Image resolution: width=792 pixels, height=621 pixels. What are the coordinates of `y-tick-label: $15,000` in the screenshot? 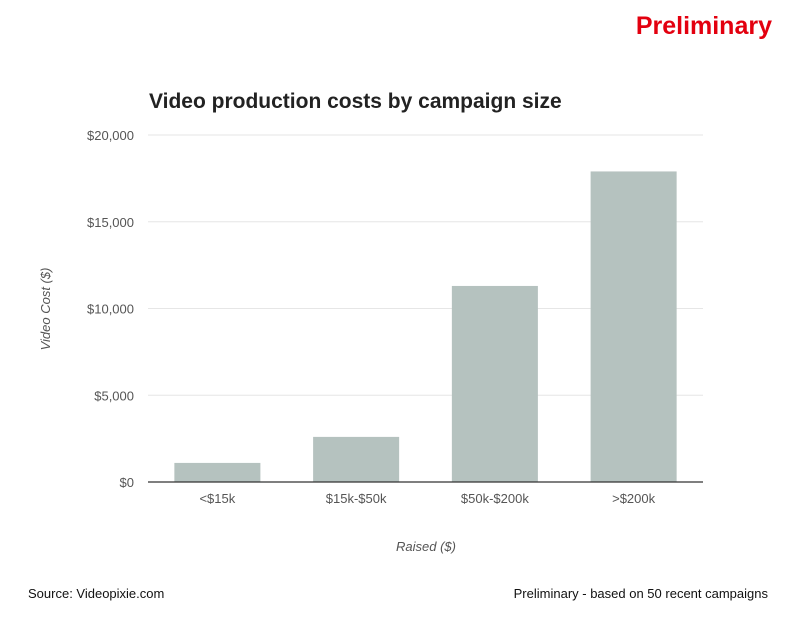 It's located at (110, 222).